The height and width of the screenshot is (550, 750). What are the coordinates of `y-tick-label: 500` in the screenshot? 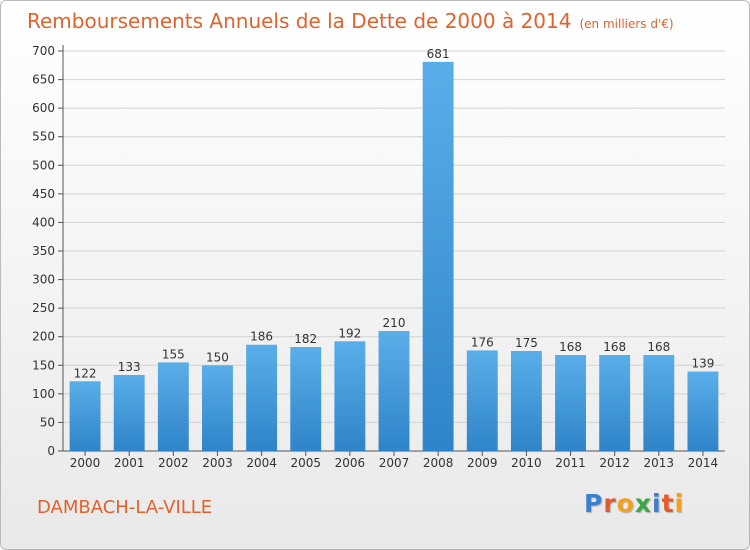 It's located at (43, 165).